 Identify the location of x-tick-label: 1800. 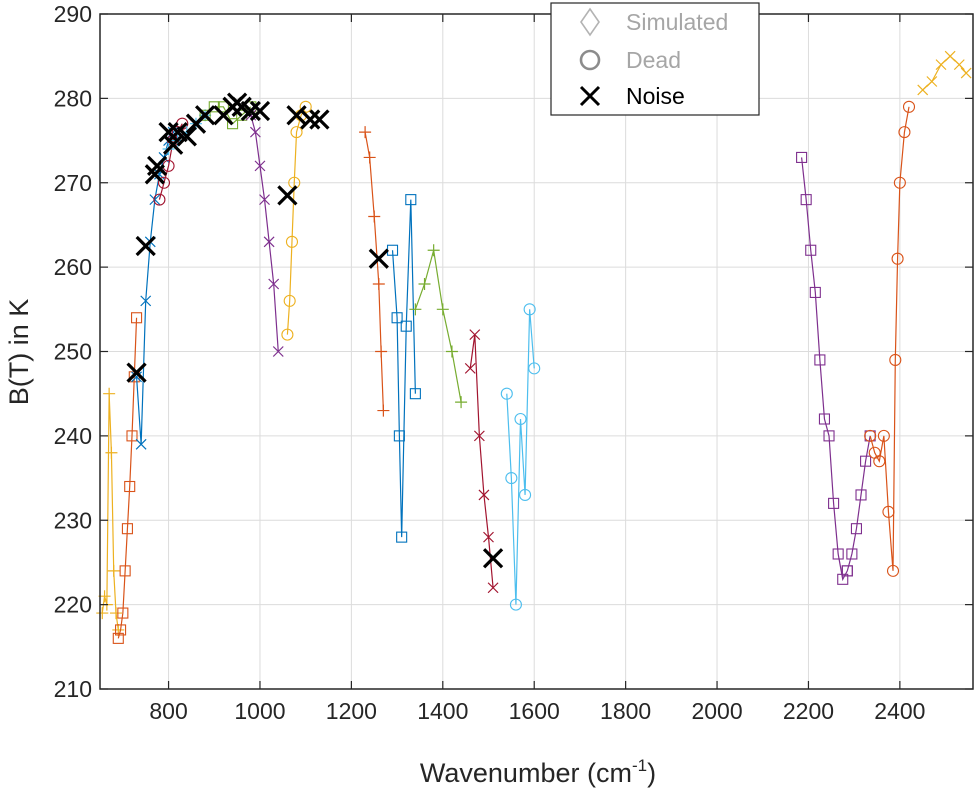
(625, 711).